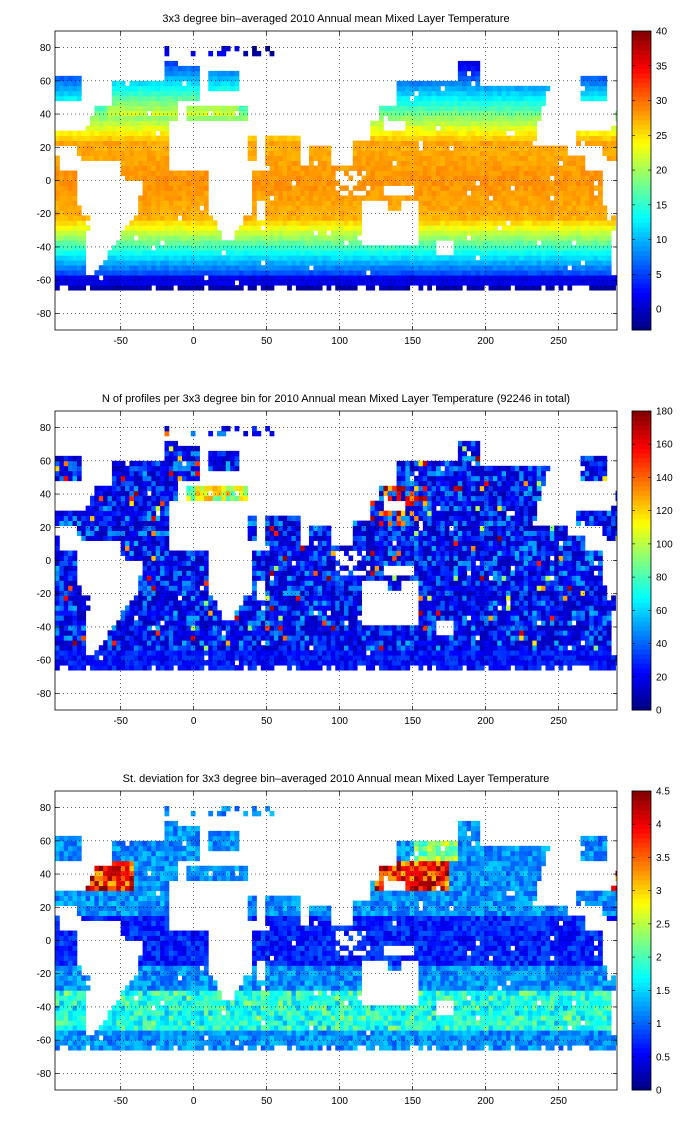 Image resolution: width=696 pixels, height=1140 pixels. I want to click on colorbar-segment, so click(641, 57).